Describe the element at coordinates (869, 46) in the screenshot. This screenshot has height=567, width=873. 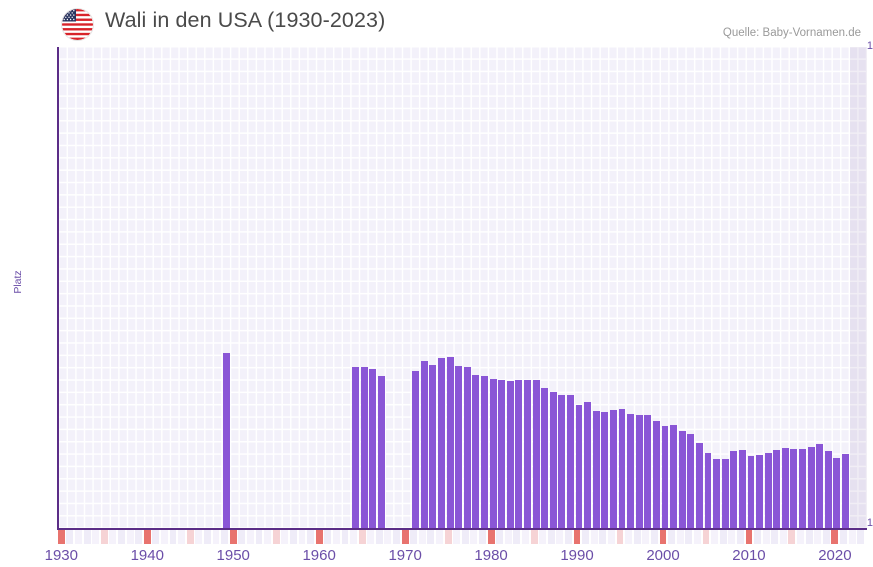
I see `y-axis-tick-top: 1` at that location.